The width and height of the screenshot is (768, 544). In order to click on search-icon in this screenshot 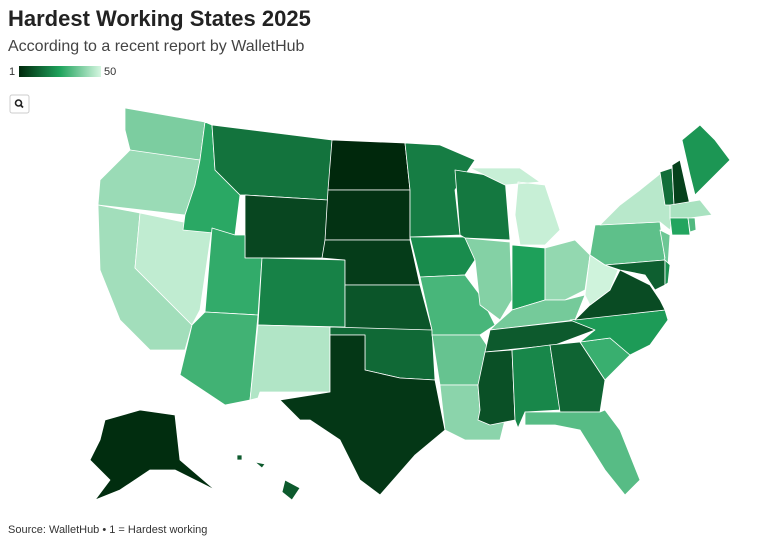, I will do `click(18, 103)`.